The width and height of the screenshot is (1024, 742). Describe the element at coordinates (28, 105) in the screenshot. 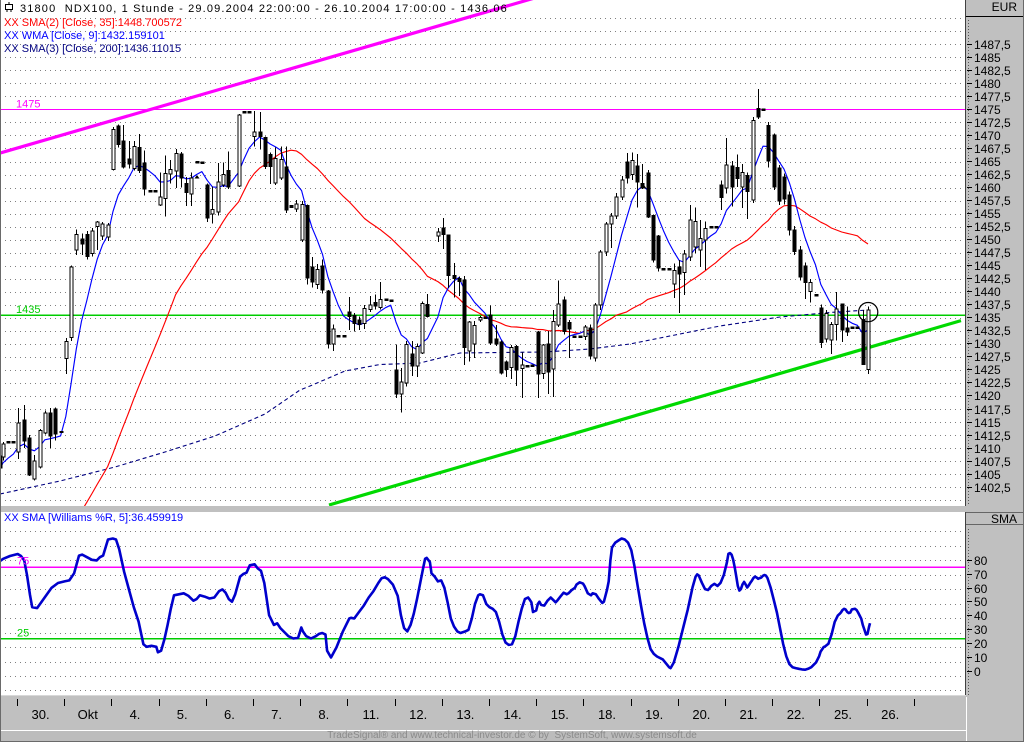

I see `svg-text: 1475` at that location.